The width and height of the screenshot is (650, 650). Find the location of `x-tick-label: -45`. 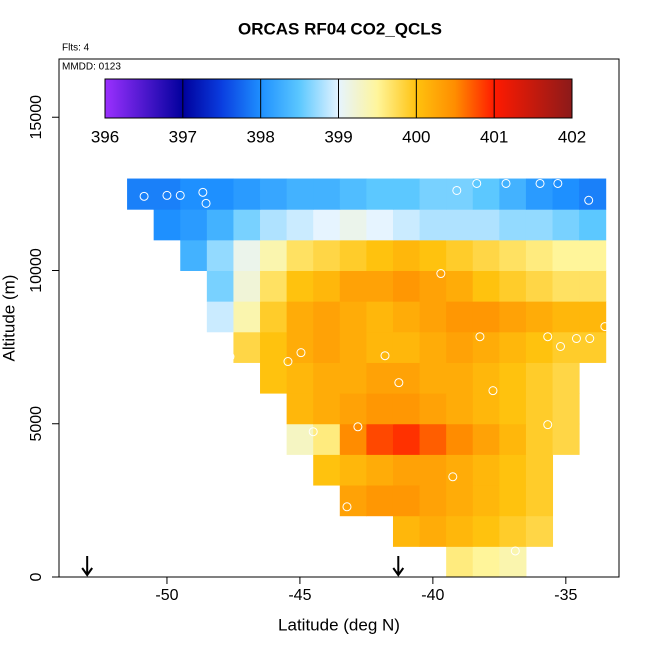

x-tick-label: -45 is located at coordinates (299, 595).